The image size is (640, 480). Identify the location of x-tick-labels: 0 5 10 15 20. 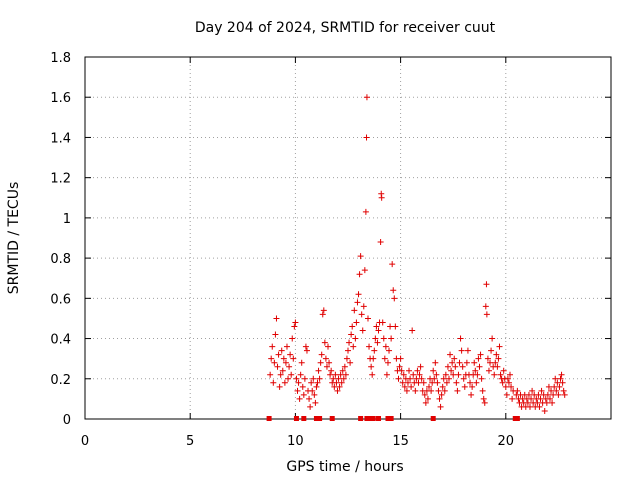
(297, 441).